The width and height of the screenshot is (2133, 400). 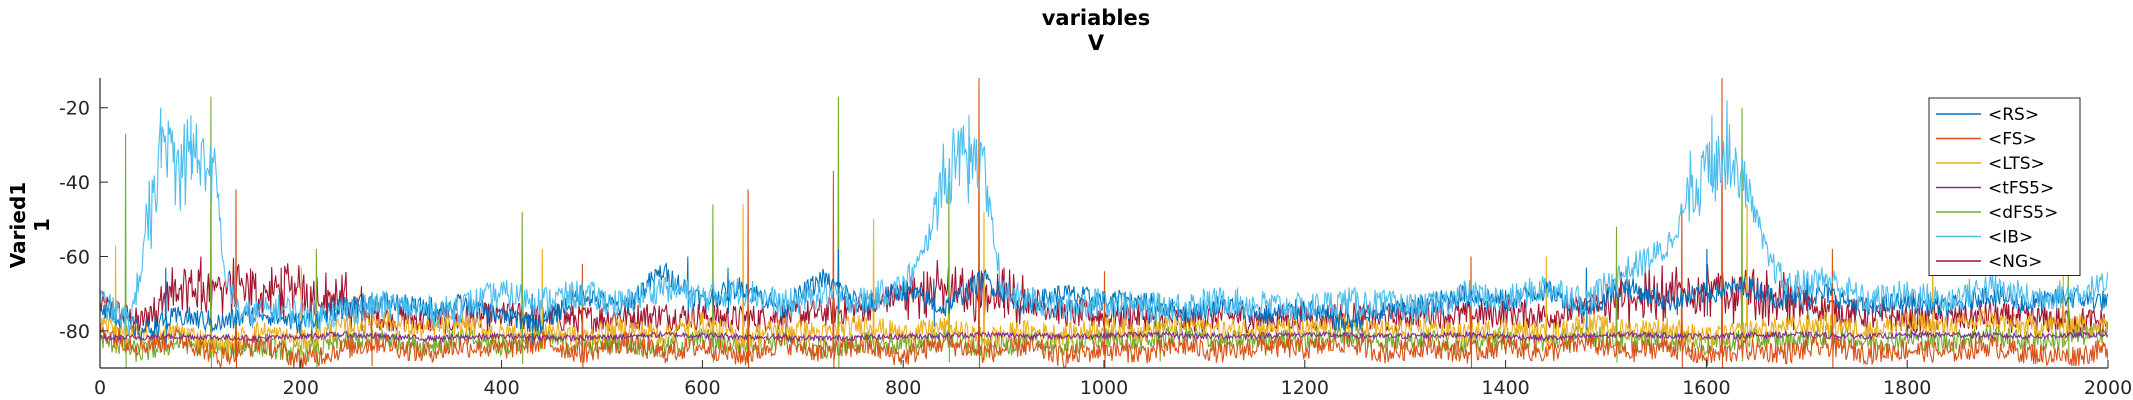 I want to click on y-axis-label: Varied1 1, so click(x=30, y=225).